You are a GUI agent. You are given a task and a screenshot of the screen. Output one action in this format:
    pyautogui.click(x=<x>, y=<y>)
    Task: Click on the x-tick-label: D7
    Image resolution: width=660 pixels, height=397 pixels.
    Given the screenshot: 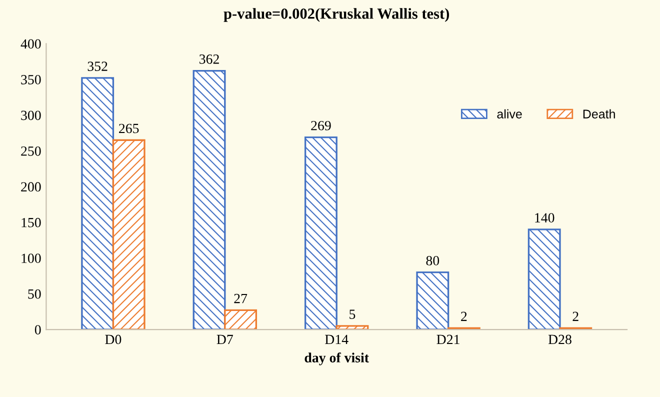 What is the action you would take?
    pyautogui.click(x=224, y=339)
    